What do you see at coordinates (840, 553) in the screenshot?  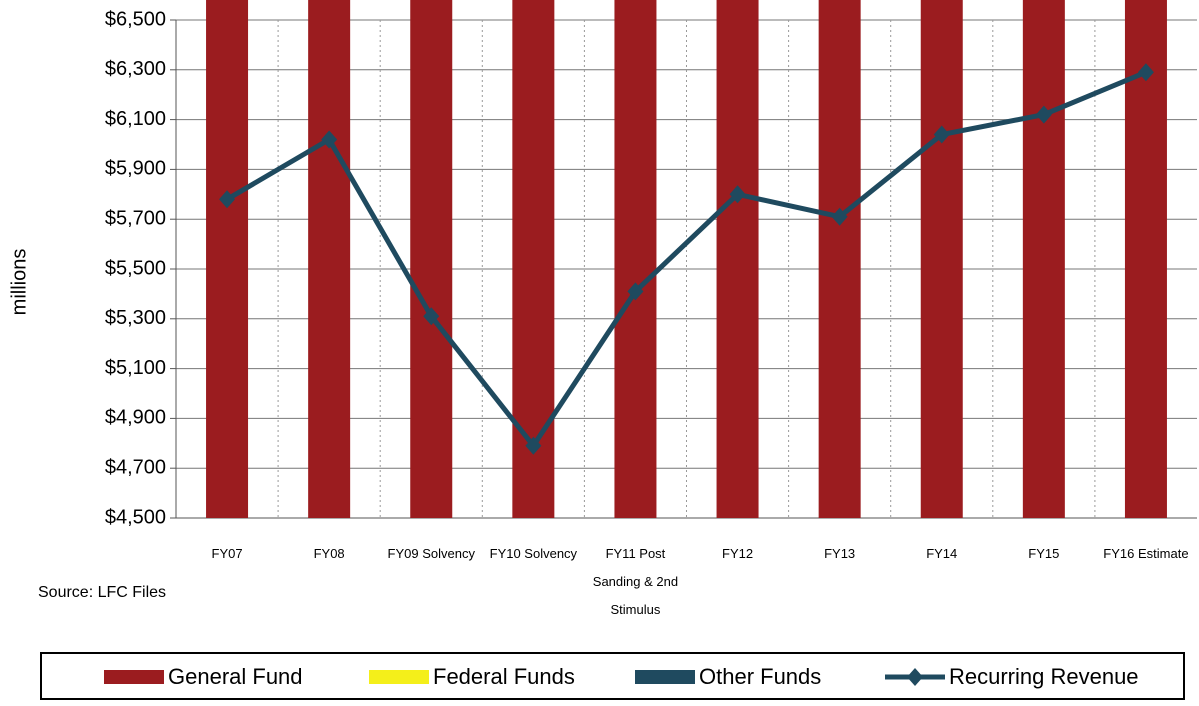 I see `x-tick-label: FY13` at bounding box center [840, 553].